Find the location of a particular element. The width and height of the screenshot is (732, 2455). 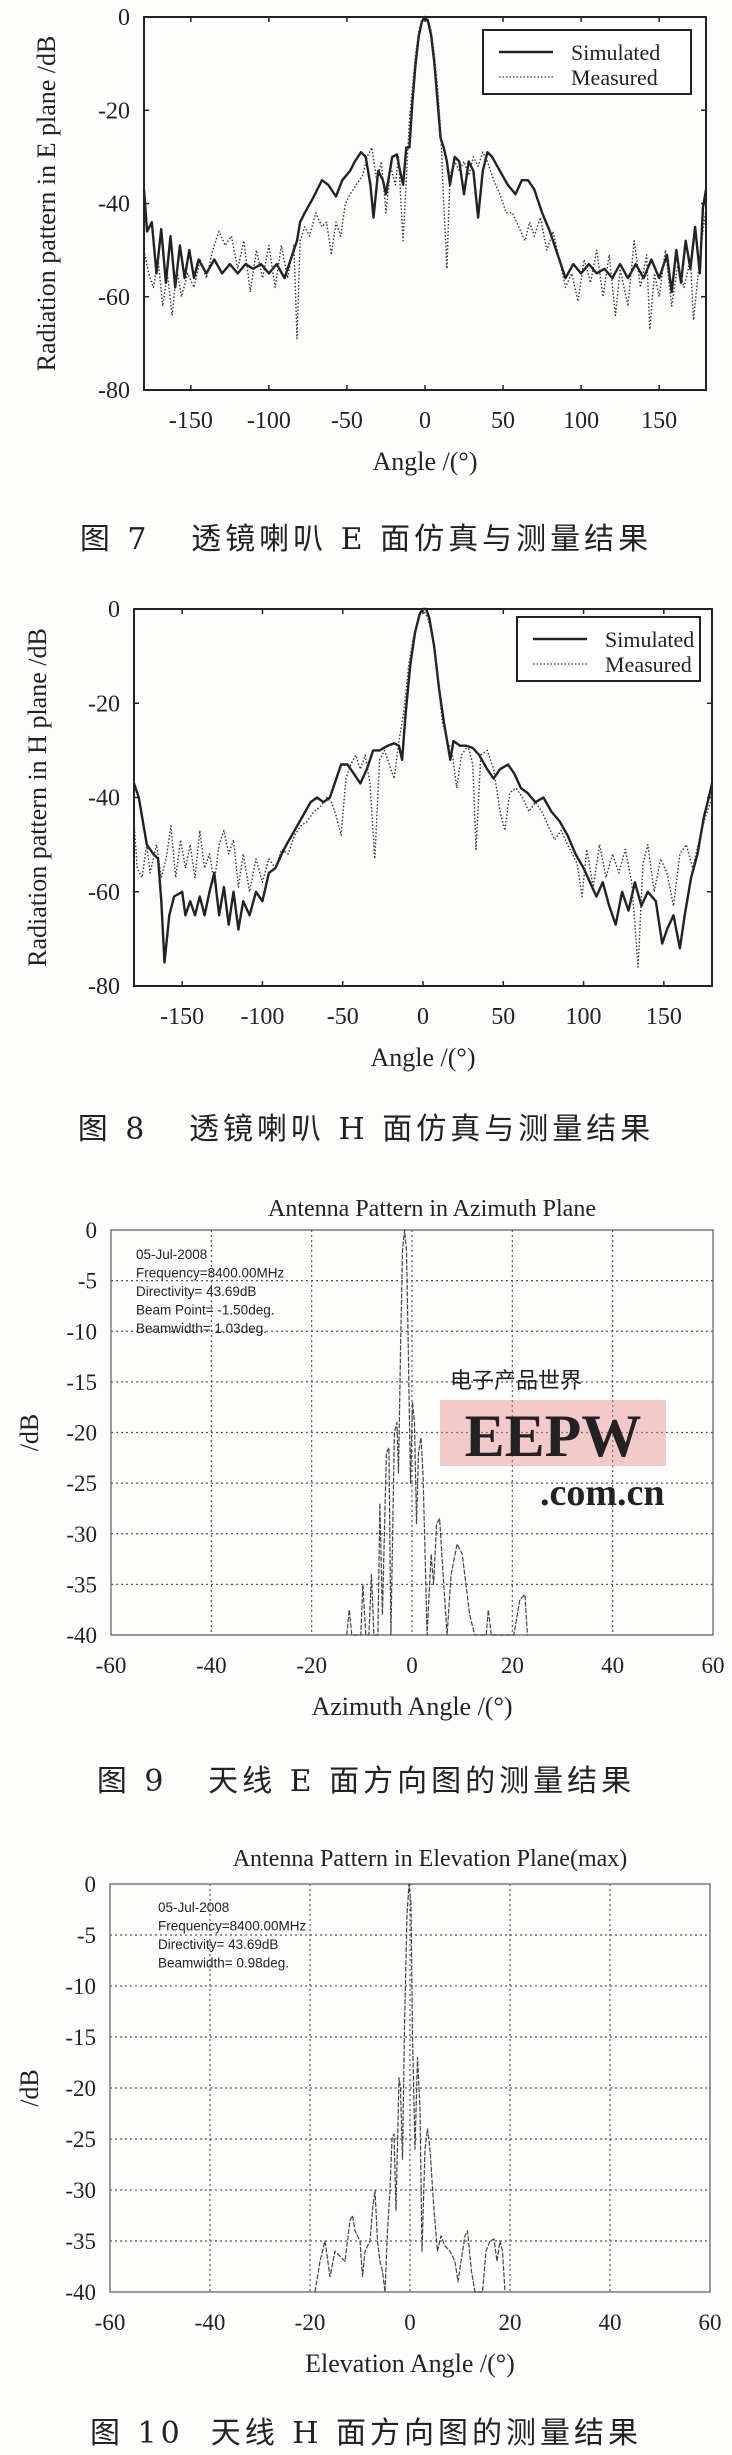

x-axis-label: Azimuth Angle /(°) is located at coordinates (411, 1706).